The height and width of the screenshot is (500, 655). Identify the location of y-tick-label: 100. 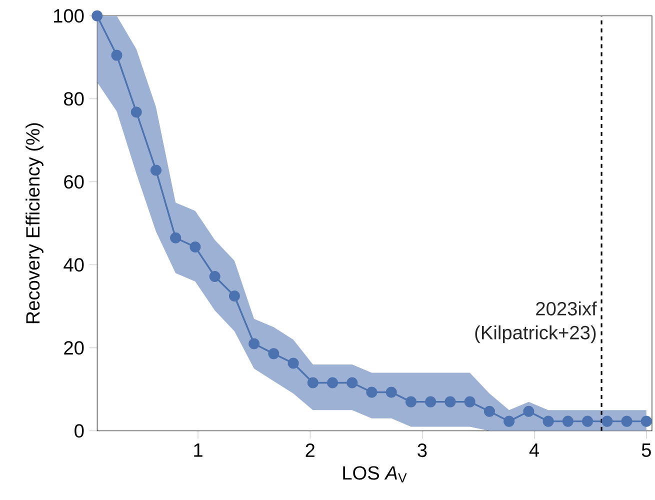
(69, 16).